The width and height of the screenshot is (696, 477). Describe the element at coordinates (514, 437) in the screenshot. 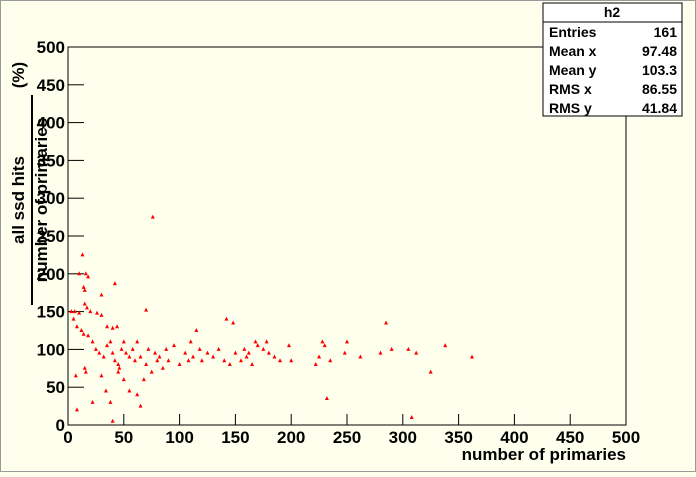

I see `x-tick-label: 400` at that location.